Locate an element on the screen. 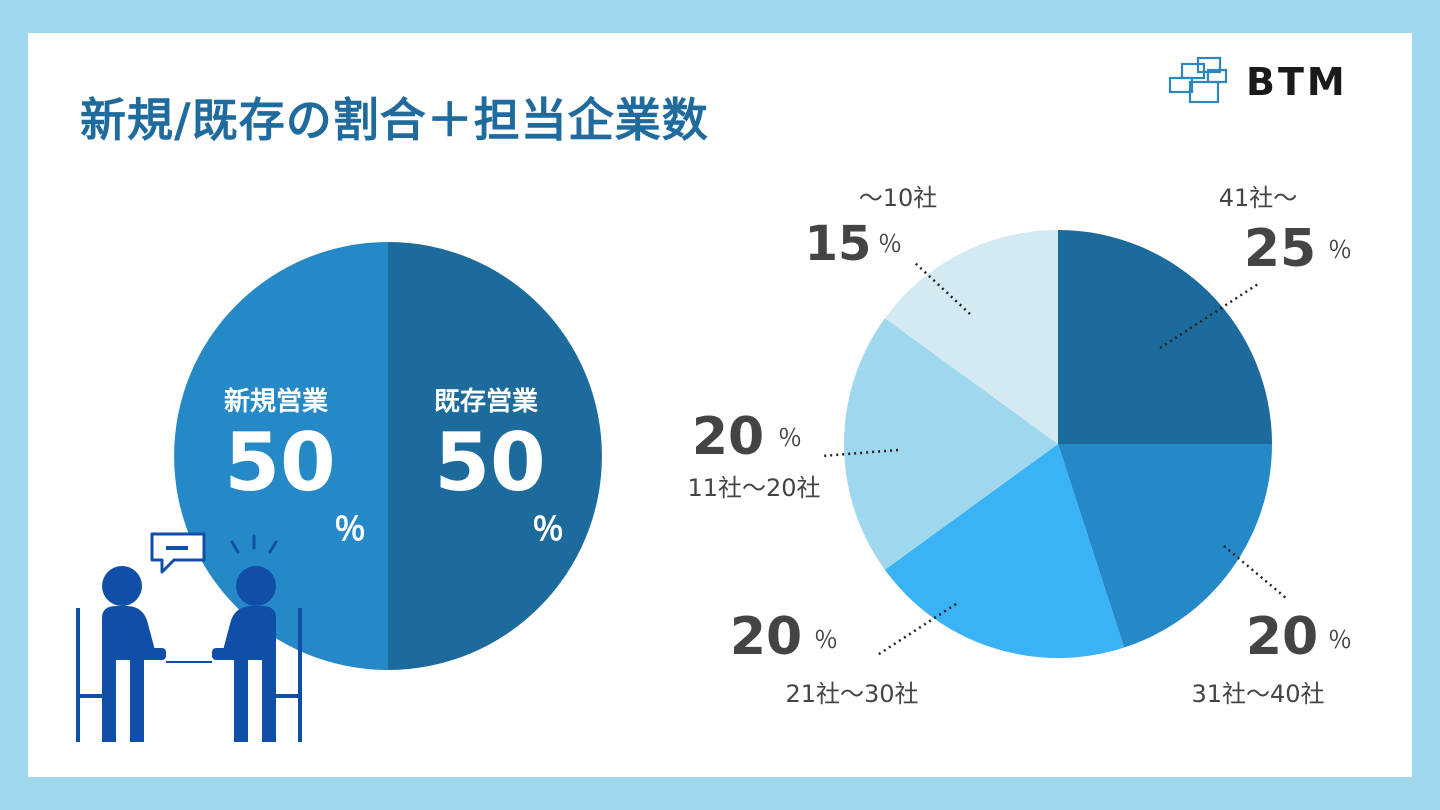  category-label-21-30: 21社～30社 is located at coordinates (851, 694).